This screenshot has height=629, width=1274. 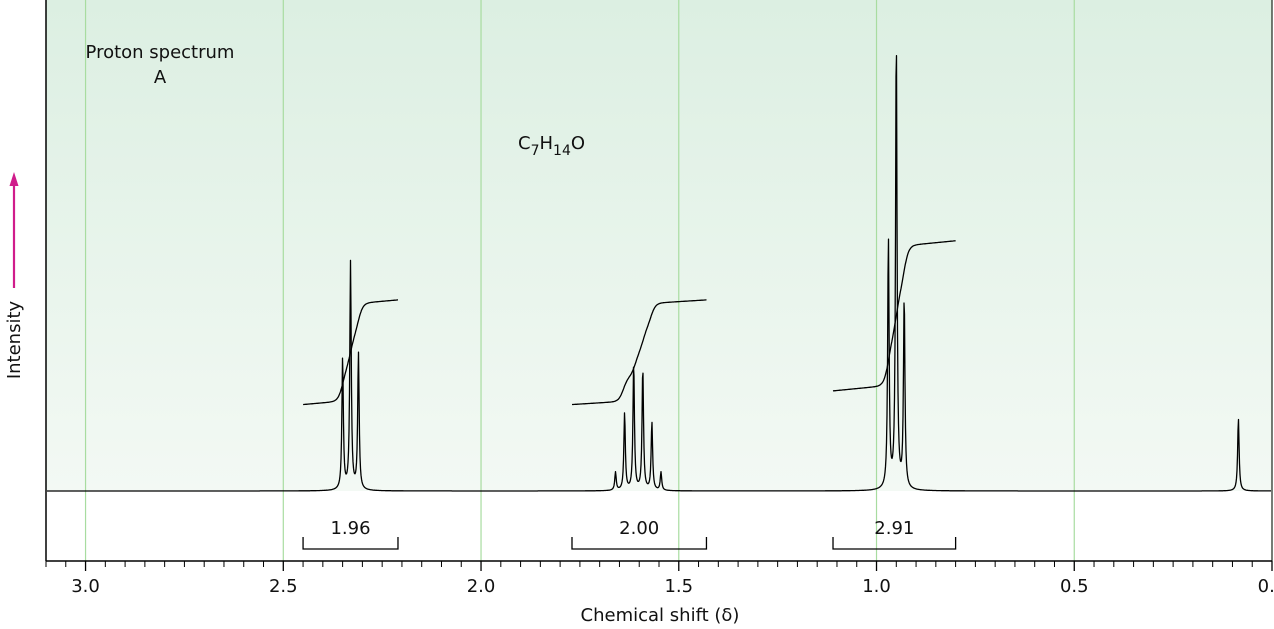 I want to click on tick-label: 0.0, so click(x=1266, y=586).